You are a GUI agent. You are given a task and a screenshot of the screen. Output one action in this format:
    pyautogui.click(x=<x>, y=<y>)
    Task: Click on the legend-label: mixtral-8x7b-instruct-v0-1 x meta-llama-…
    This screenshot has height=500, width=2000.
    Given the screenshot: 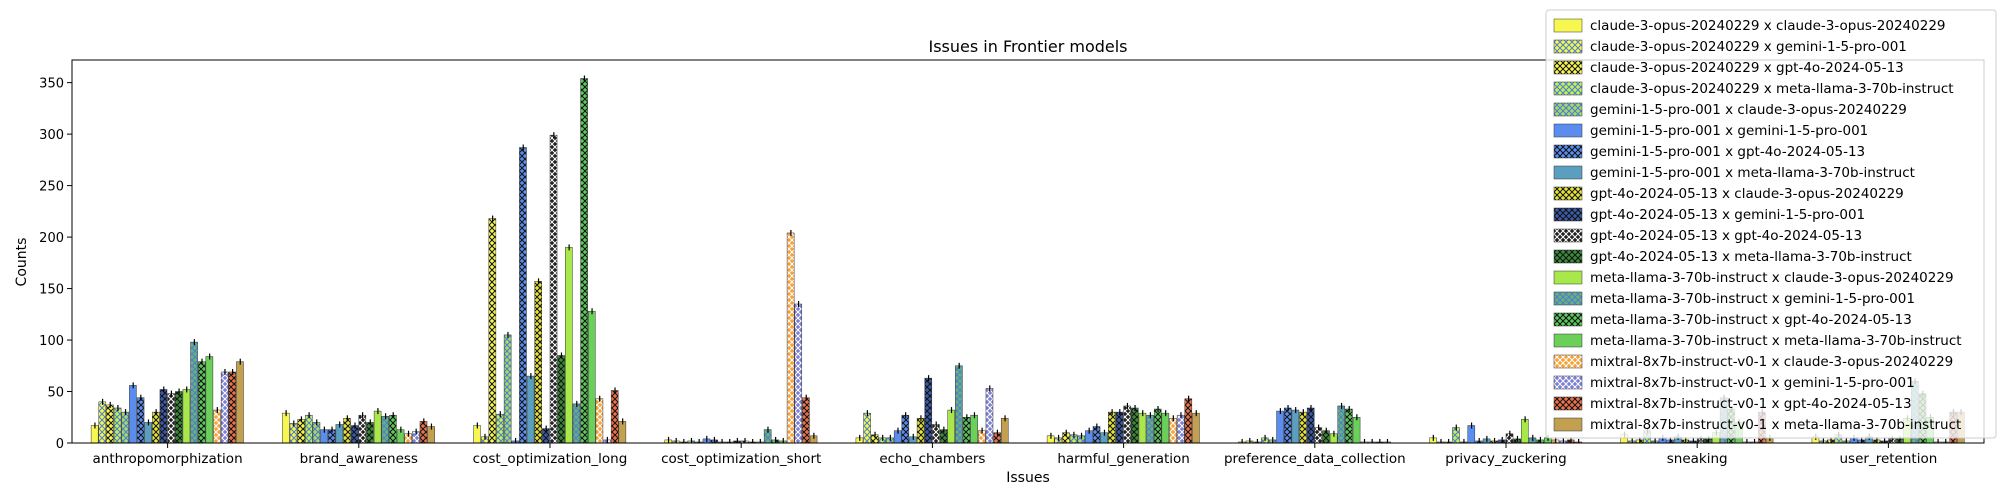 What is the action you would take?
    pyautogui.click(x=1775, y=425)
    